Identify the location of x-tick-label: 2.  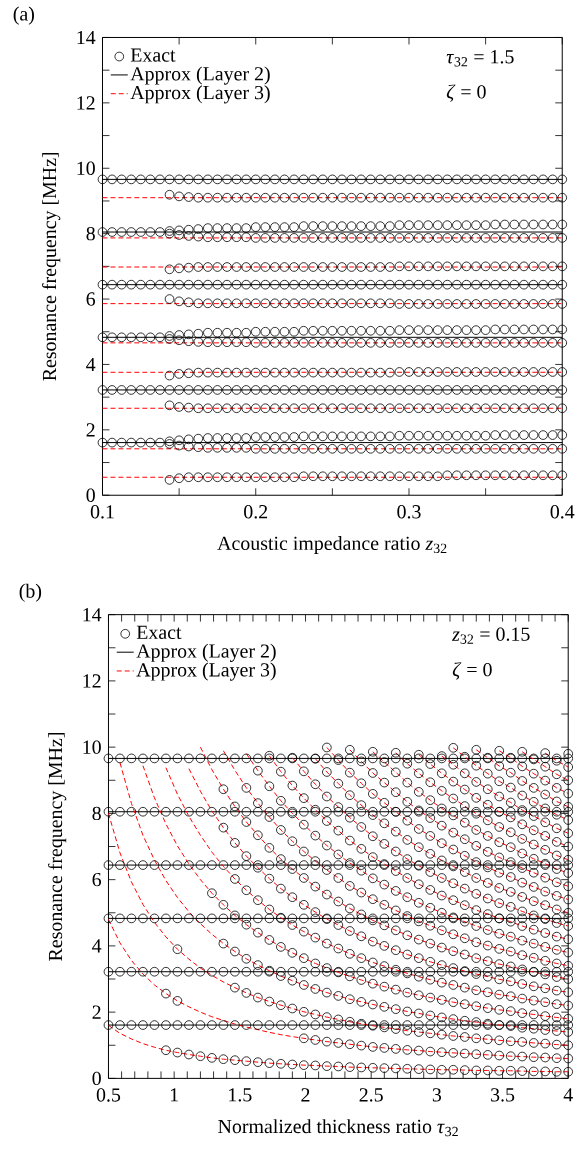
(305, 1095).